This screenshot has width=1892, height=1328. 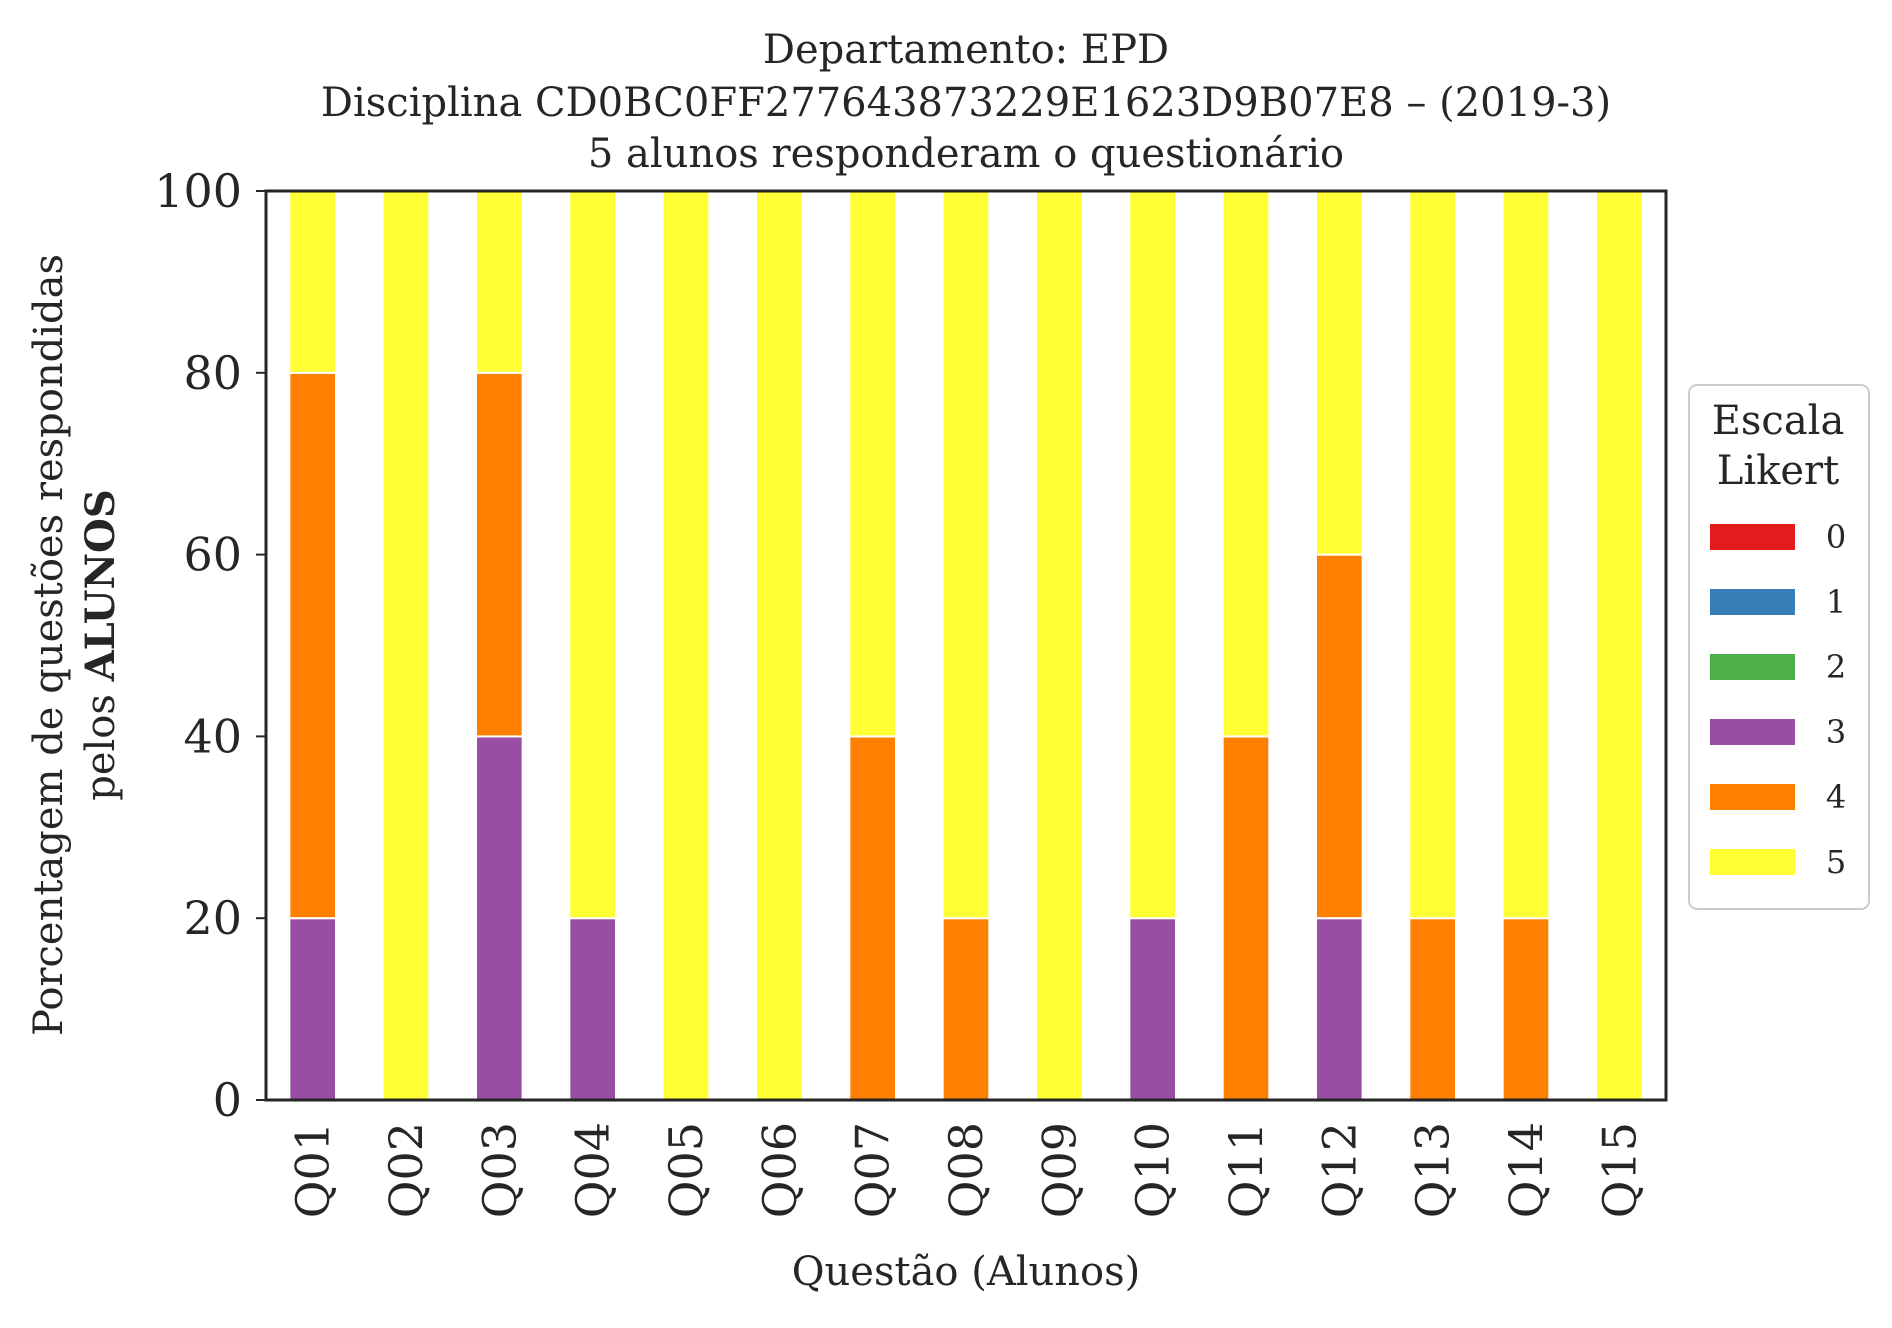 What do you see at coordinates (49, 645) in the screenshot?
I see `y-axis-label-line-1: Porcentagem de questões respondidas` at bounding box center [49, 645].